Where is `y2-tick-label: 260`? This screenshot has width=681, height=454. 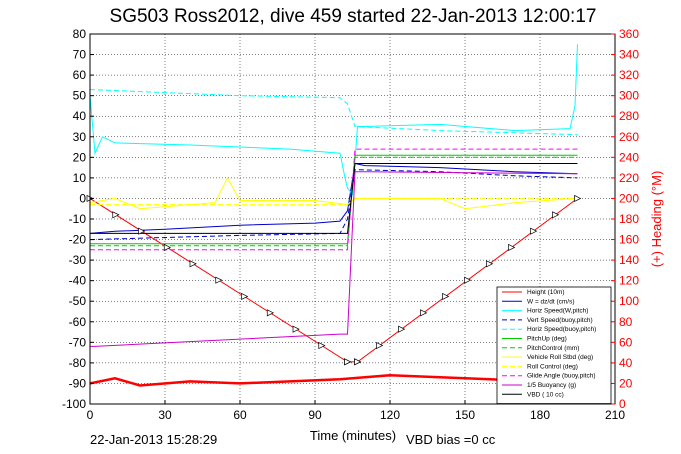
y2-tick-label: 260 is located at coordinates (629, 137).